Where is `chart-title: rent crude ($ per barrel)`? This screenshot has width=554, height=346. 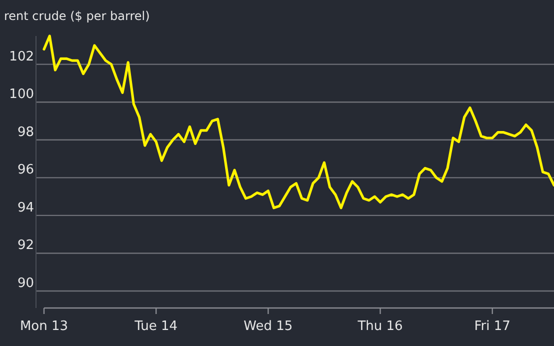
chart-title: rent crude ($ per barrel) is located at coordinates (77, 16).